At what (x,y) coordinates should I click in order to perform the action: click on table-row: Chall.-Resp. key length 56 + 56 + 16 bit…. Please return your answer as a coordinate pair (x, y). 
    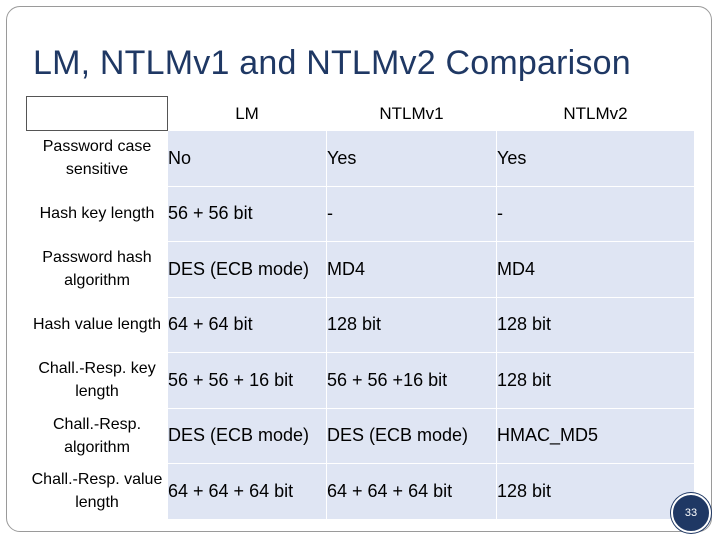
    Looking at the image, I should click on (360, 380).